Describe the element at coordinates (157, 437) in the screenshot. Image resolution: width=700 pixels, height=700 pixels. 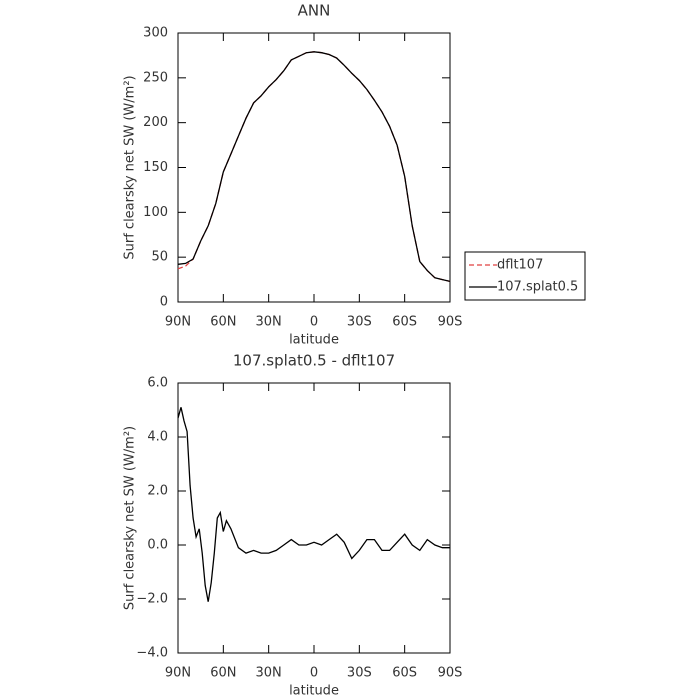
I see `y-tick-label: 4.0` at that location.